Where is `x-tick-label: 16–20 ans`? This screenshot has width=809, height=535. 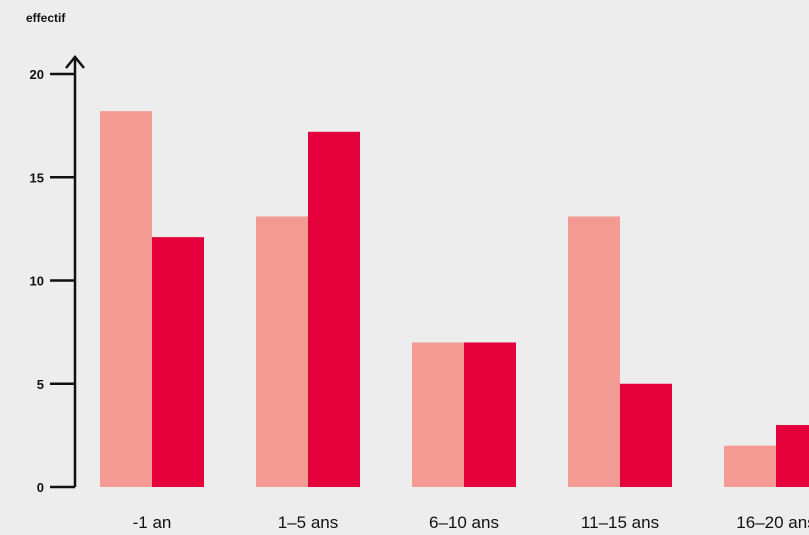 x-tick-label: 16–20 ans is located at coordinates (772, 522).